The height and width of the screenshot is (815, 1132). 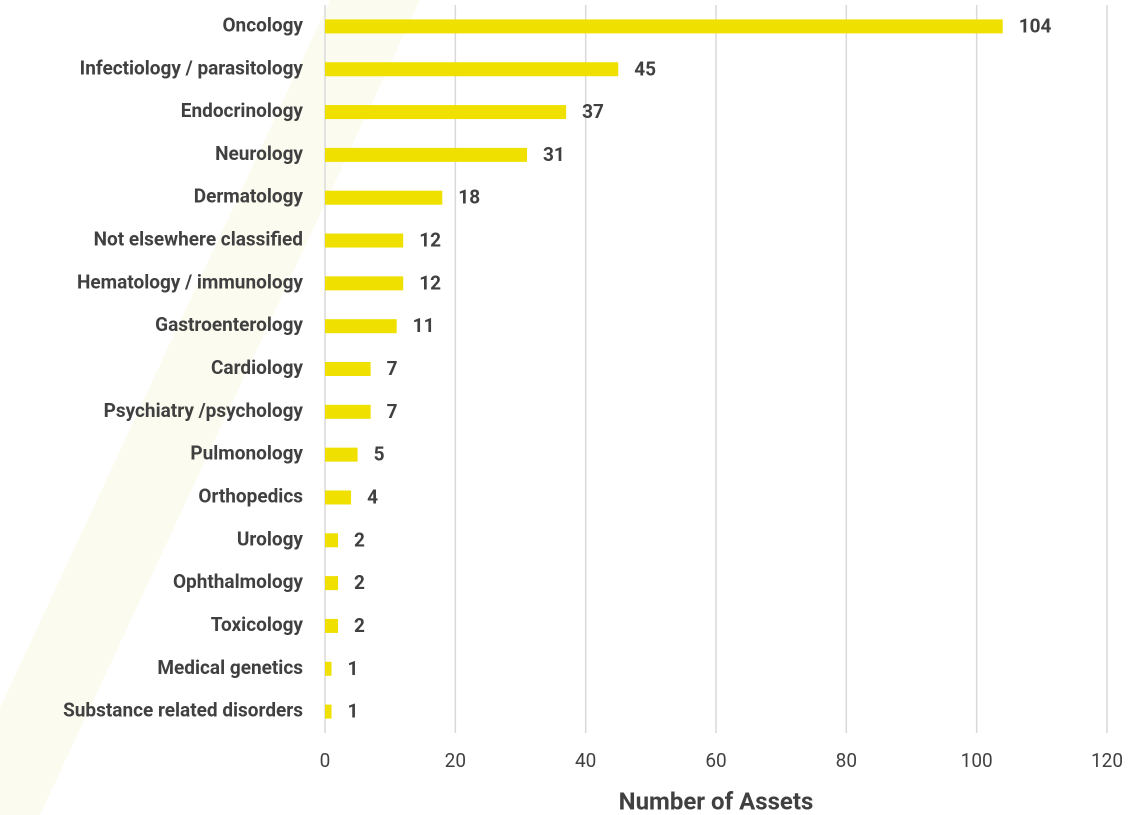 I want to click on value-label: 5, so click(x=379, y=454).